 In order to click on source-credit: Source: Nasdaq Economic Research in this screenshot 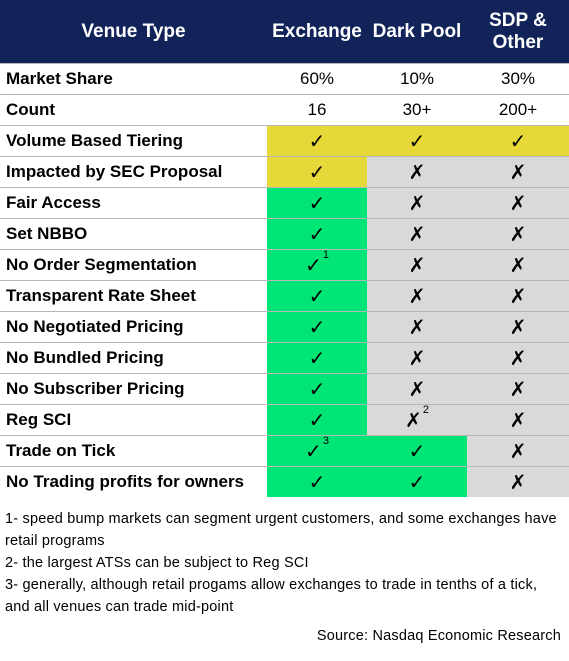, I will do `click(438, 636)`.